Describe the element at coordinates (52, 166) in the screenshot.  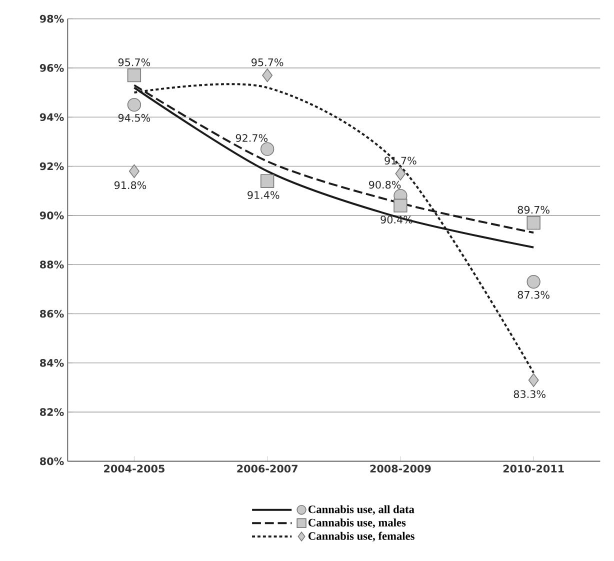
I see `y-tick-label: 92%` at that location.